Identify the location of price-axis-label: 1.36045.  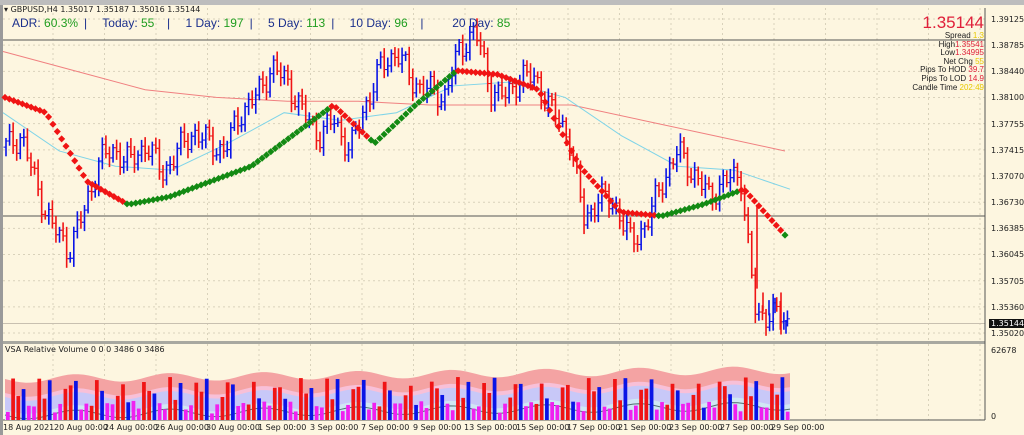
(1007, 254).